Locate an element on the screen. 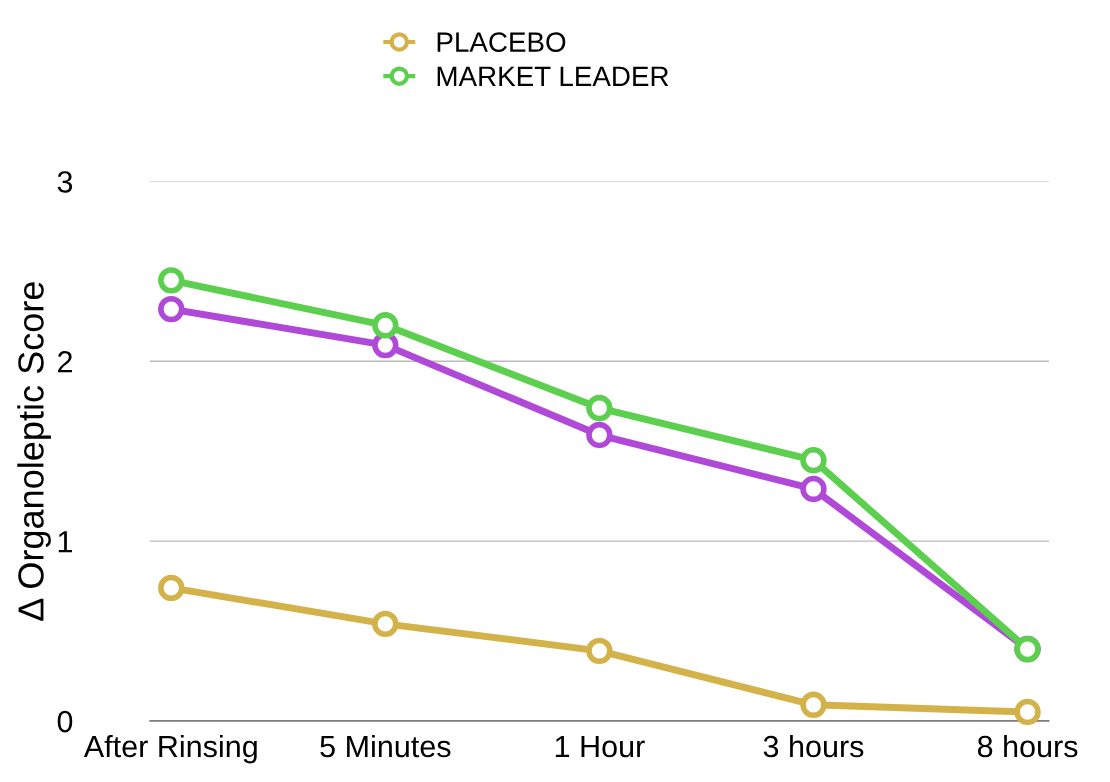  x-tick-label: After Rinsing is located at coordinates (170, 749).